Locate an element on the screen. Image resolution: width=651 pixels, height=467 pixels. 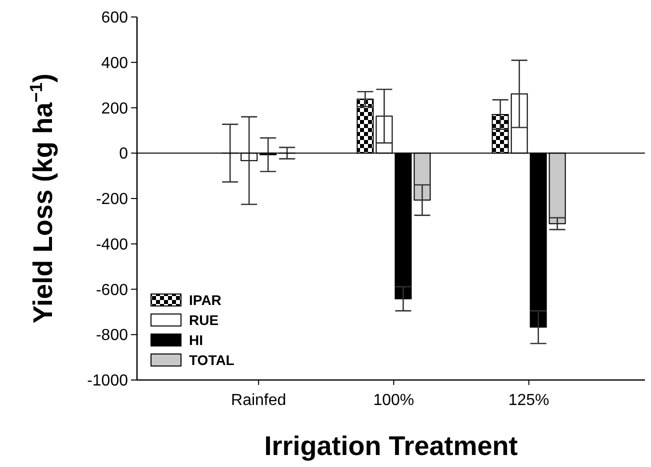
y-tick-label: 0 is located at coordinates (123, 154).